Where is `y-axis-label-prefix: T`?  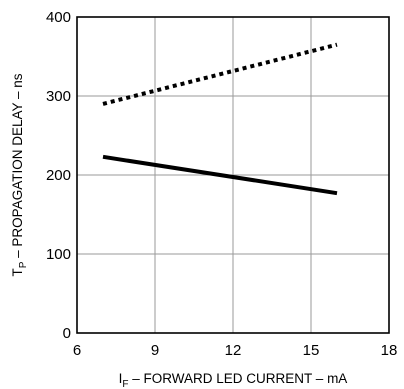
y-axis-label-prefix: T is located at coordinates (17, 272).